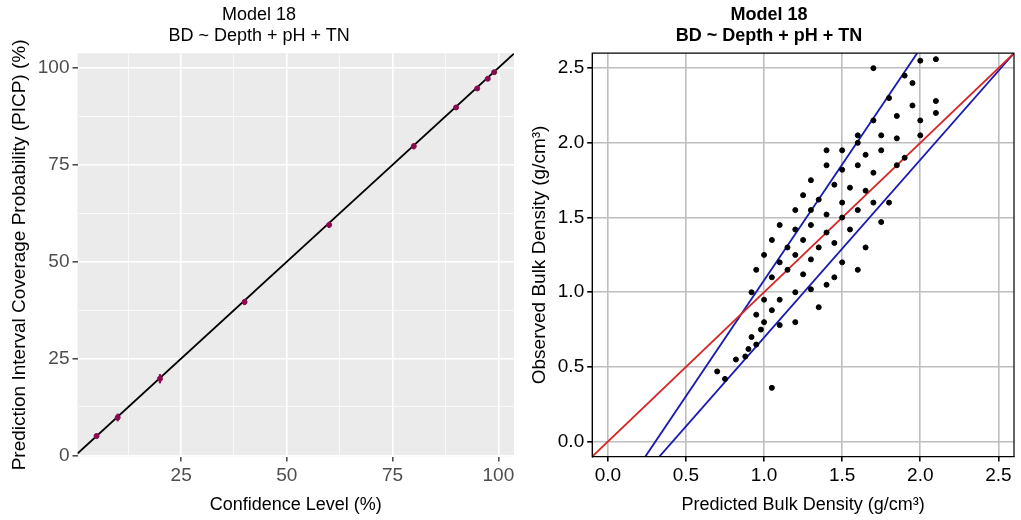 Image resolution: width=1021 pixels, height=520 pixels. Describe the element at coordinates (295, 504) in the screenshot. I see `x-axis-title: Confidence Level (%)` at that location.